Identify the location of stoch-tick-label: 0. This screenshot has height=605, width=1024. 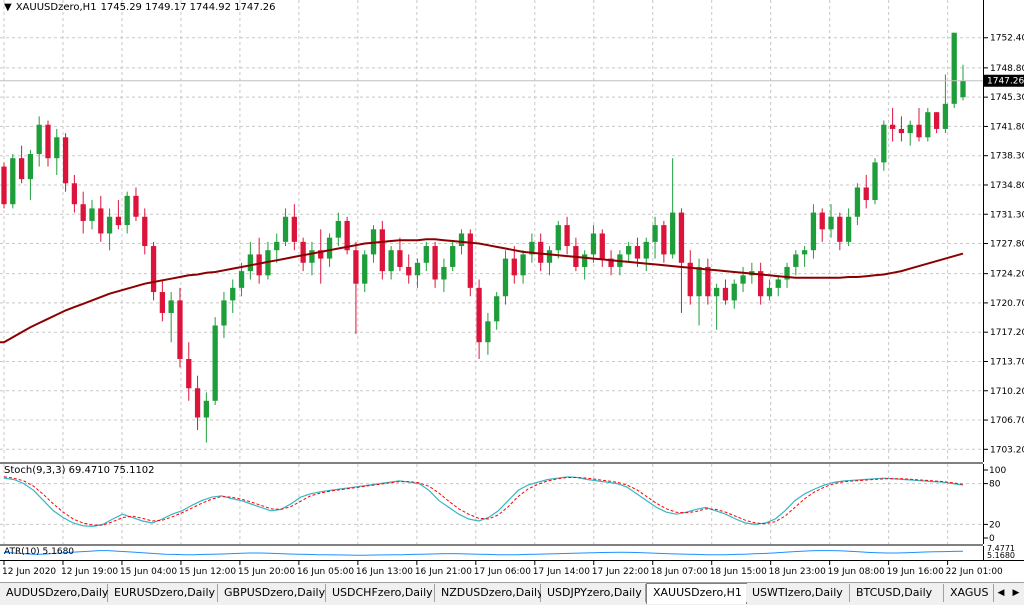
(992, 539).